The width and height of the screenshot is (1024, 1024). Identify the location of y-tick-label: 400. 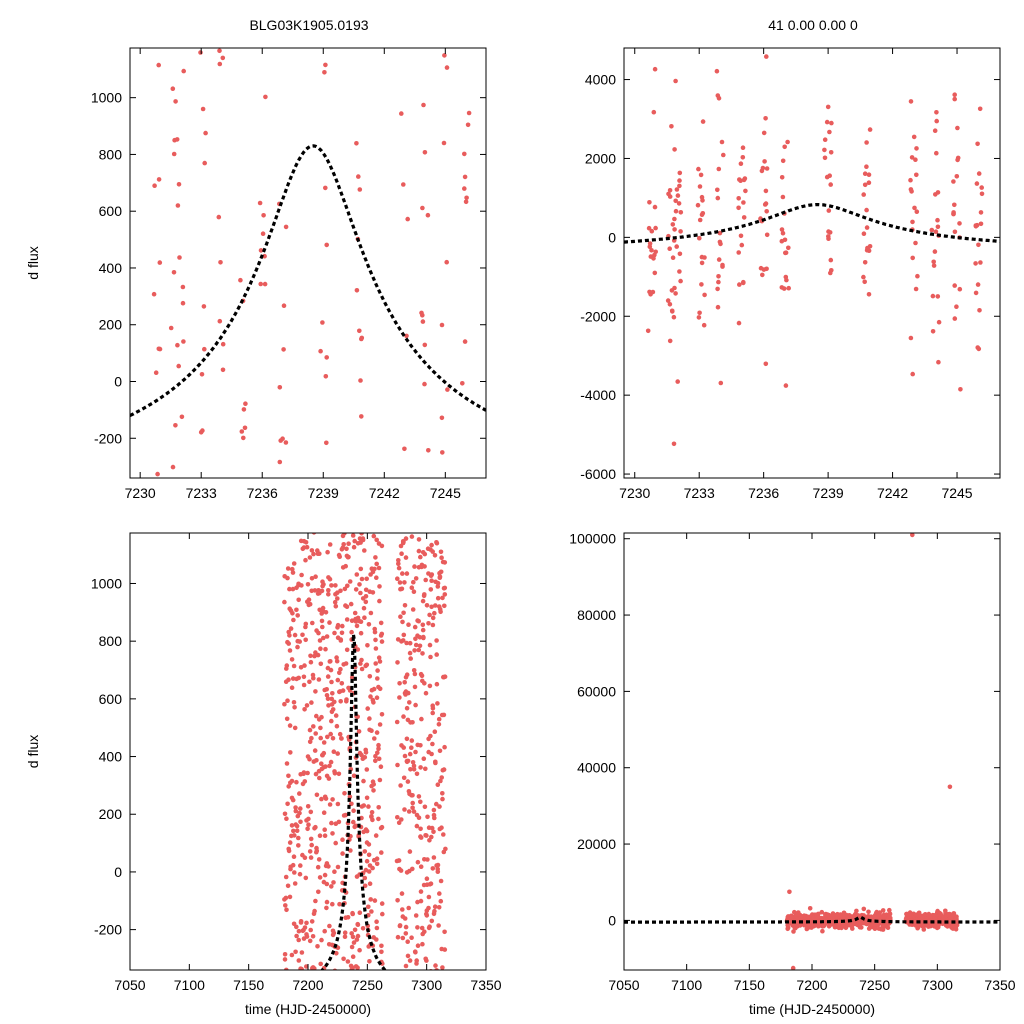
(111, 757).